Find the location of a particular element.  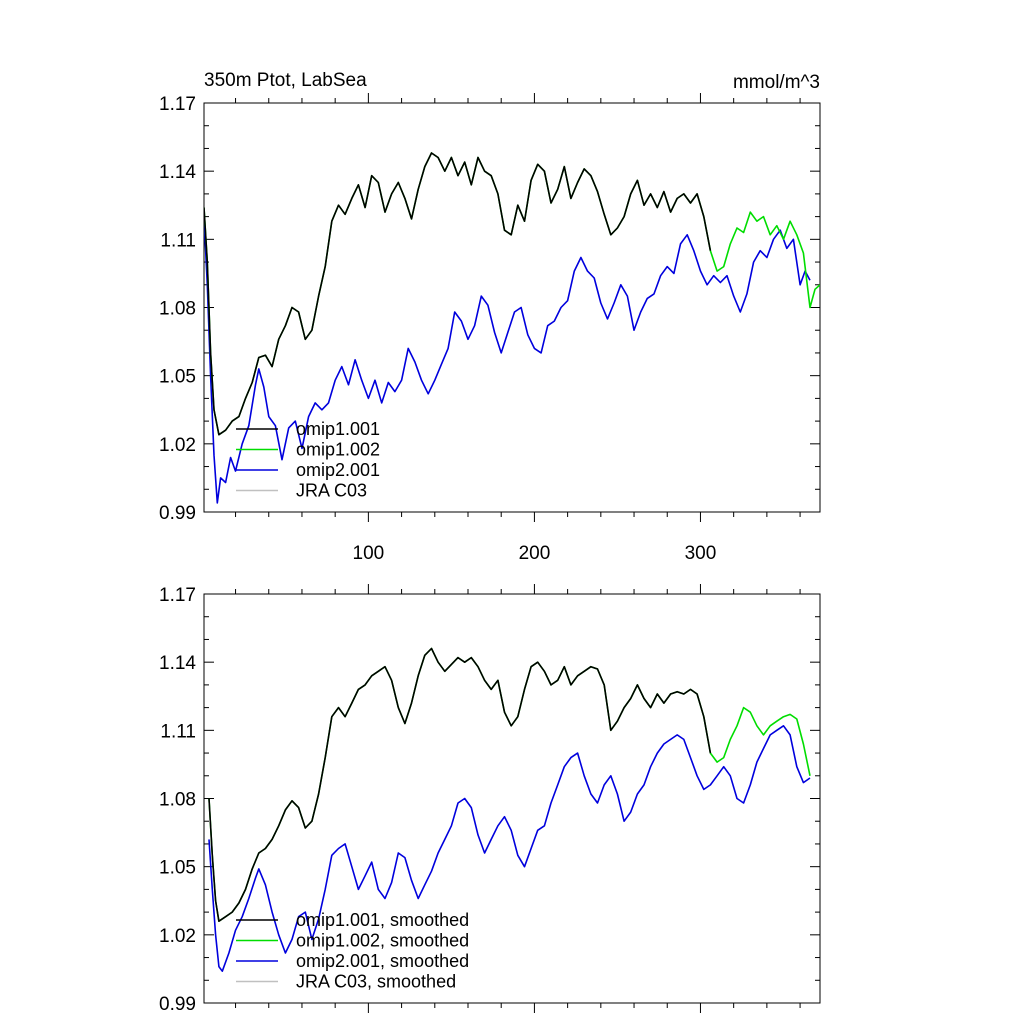

units-label: mmol/m^3 is located at coordinates (776, 82).